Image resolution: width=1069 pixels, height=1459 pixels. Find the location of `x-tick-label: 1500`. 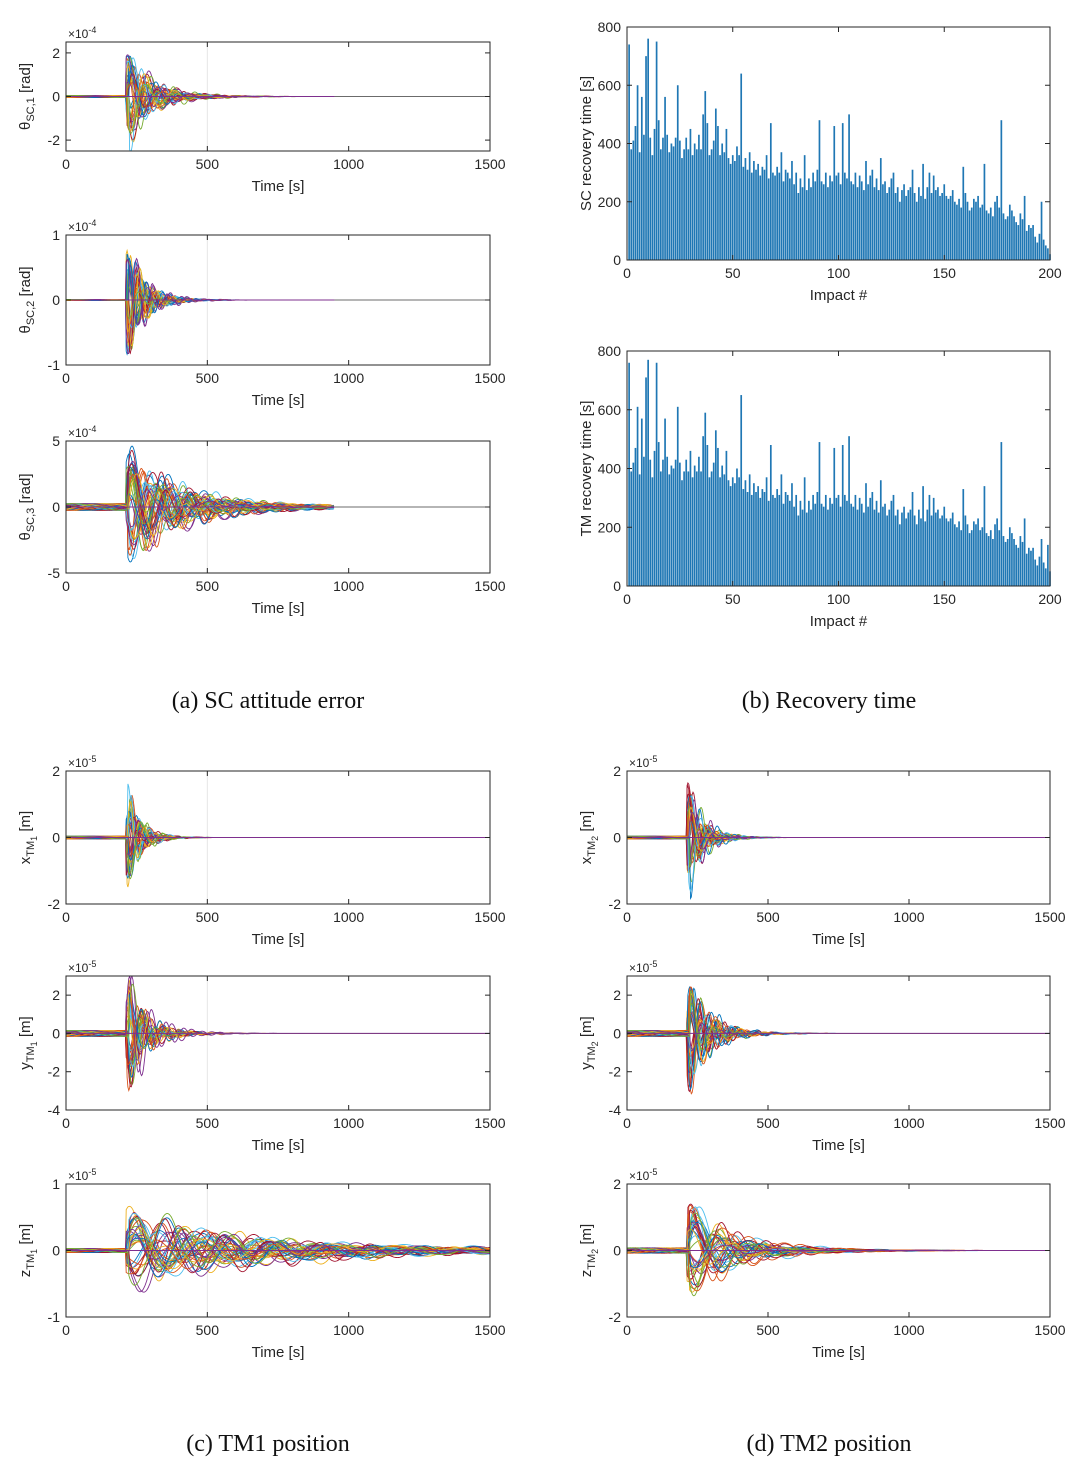

x-tick-label: 1500 is located at coordinates (489, 164).